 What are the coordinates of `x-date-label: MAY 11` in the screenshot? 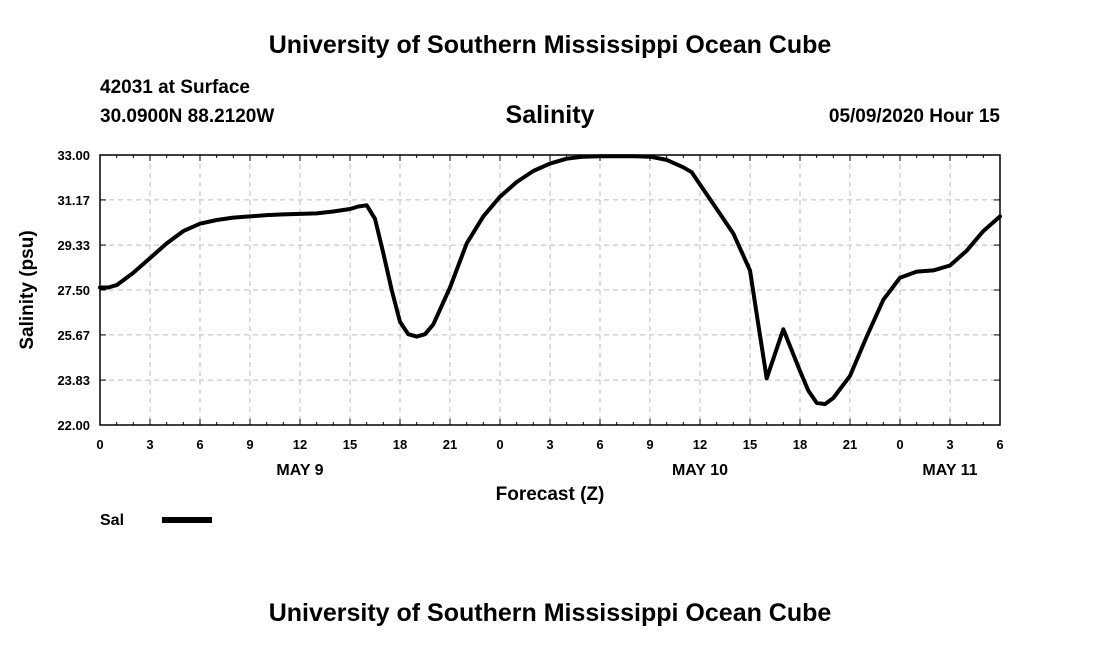 It's located at (949, 470).